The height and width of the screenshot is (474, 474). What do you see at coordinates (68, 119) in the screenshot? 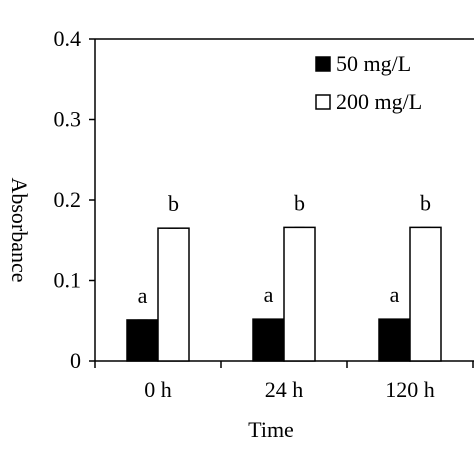
I see `y-tick-label: 0.3` at bounding box center [68, 119].